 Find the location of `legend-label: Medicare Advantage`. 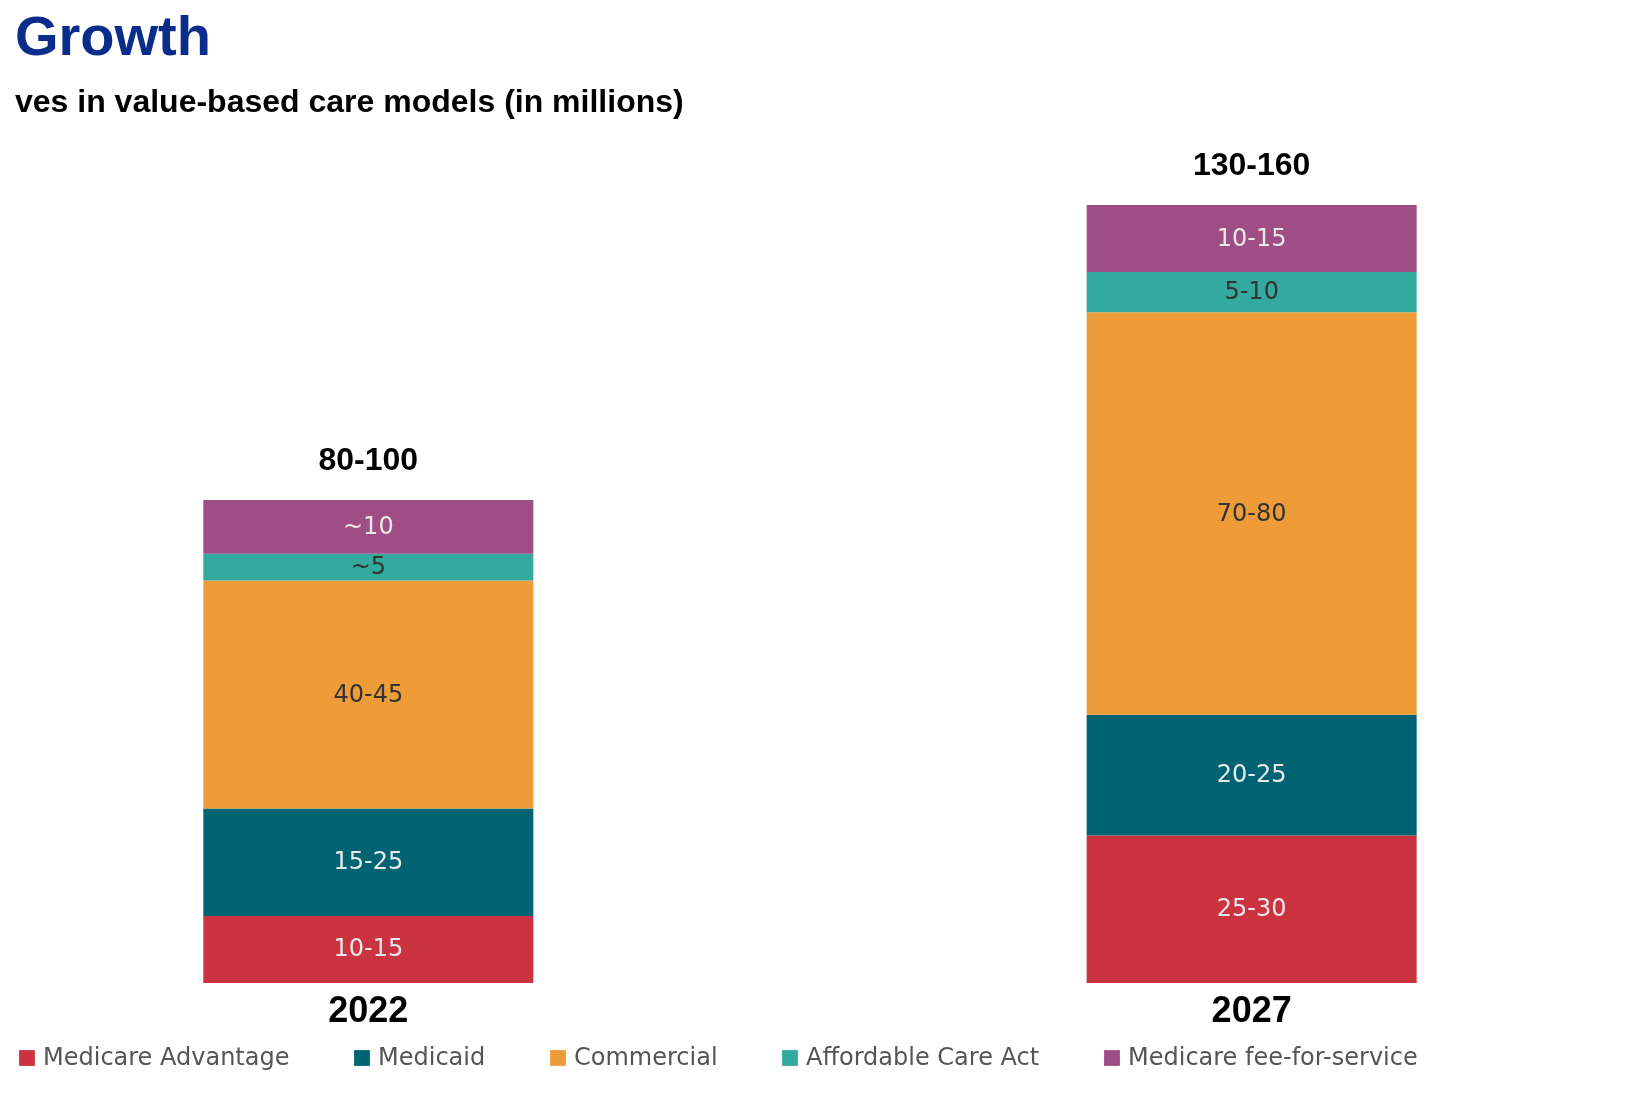

legend-label: Medicare Advantage is located at coordinates (166, 1057).